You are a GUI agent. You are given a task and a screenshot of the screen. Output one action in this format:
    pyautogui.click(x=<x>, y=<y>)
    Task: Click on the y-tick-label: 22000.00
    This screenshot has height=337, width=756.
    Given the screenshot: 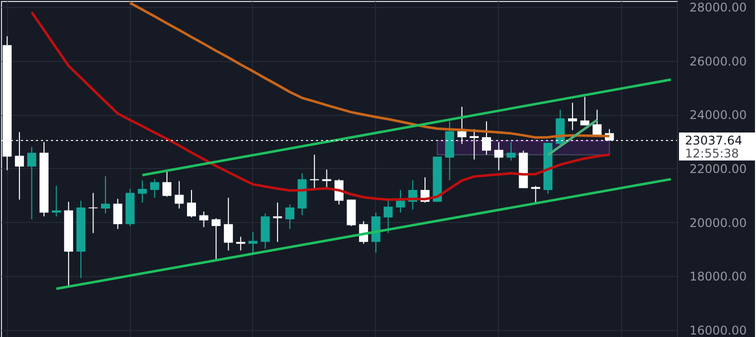 What is the action you would take?
    pyautogui.click(x=718, y=169)
    